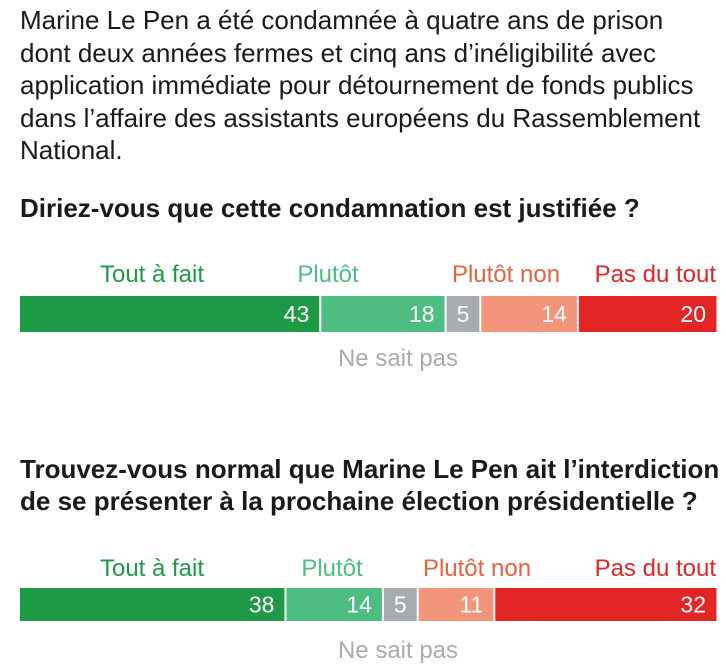 The image size is (726, 670). What do you see at coordinates (328, 274) in the screenshot?
I see `chart-1-label-plutot: Plutôt` at bounding box center [328, 274].